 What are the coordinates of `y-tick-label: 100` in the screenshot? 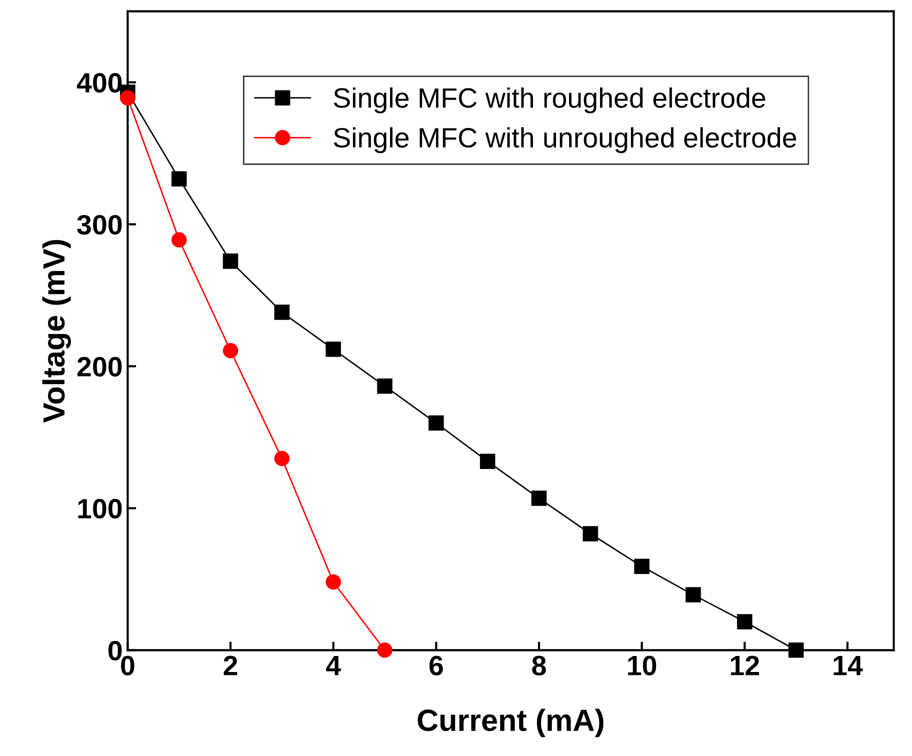 It's located at (100, 508).